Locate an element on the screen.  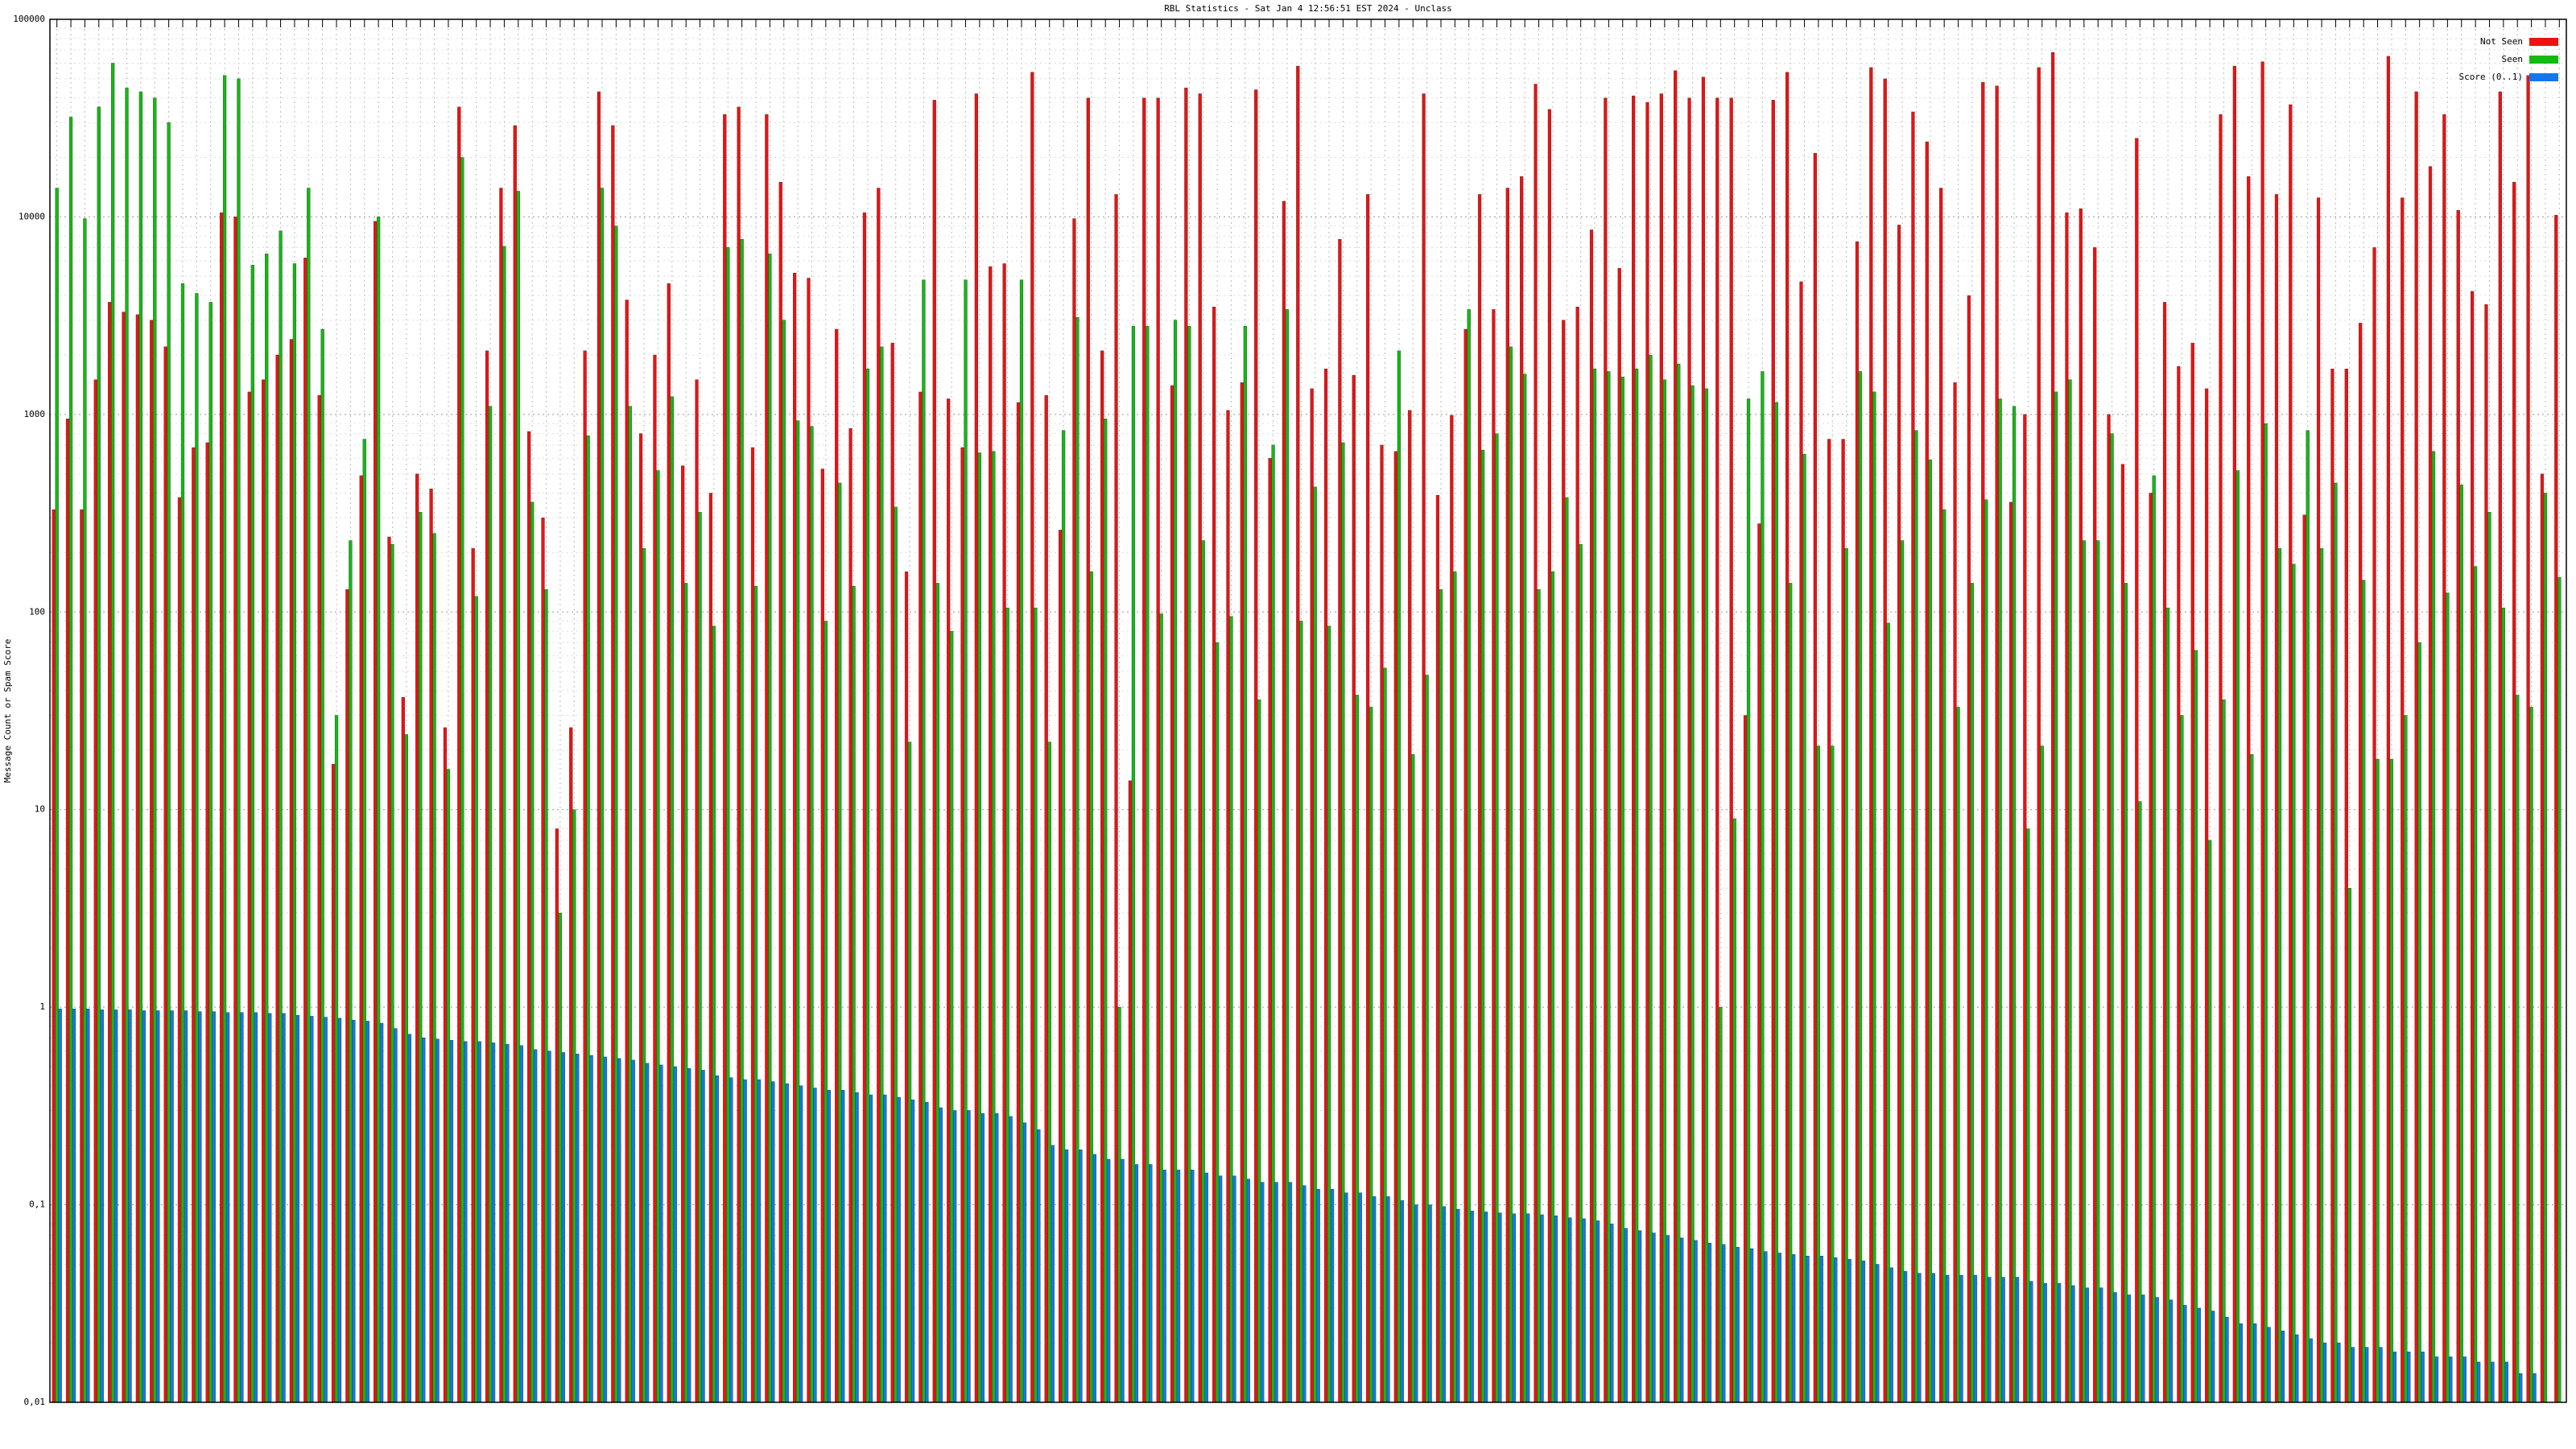
legend-swatch is located at coordinates (2543, 77).